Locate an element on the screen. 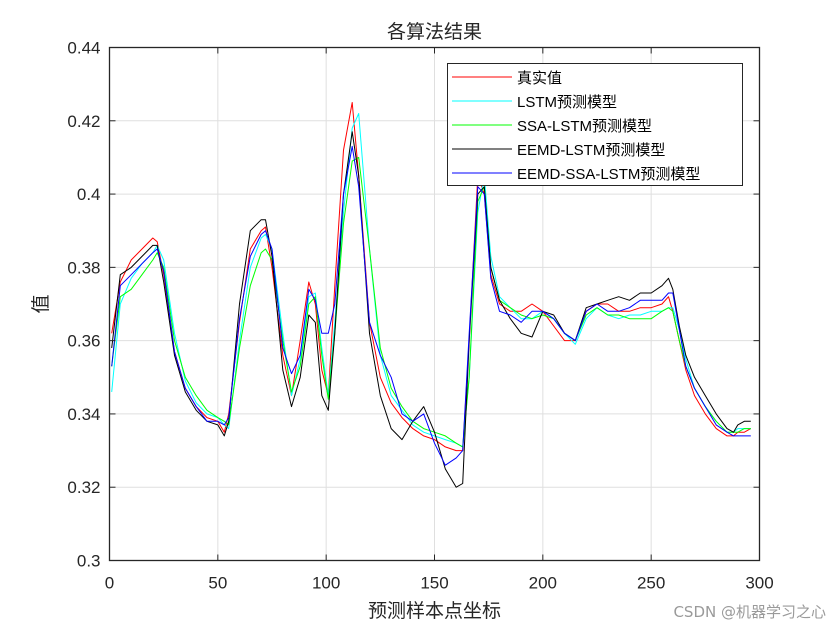 This screenshot has height=630, width=840. legend-item: EEMD-LSTM预测模型 is located at coordinates (558, 150).